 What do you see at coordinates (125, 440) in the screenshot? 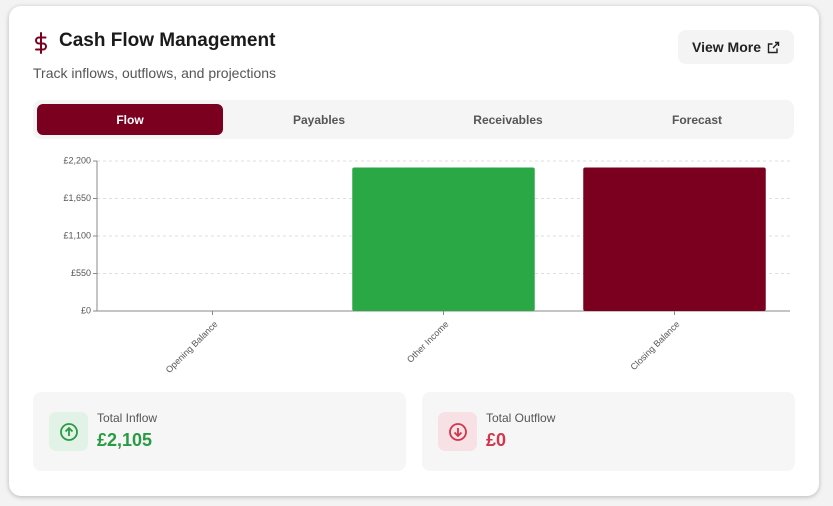
I see `stat-value: £2,105` at bounding box center [125, 440].